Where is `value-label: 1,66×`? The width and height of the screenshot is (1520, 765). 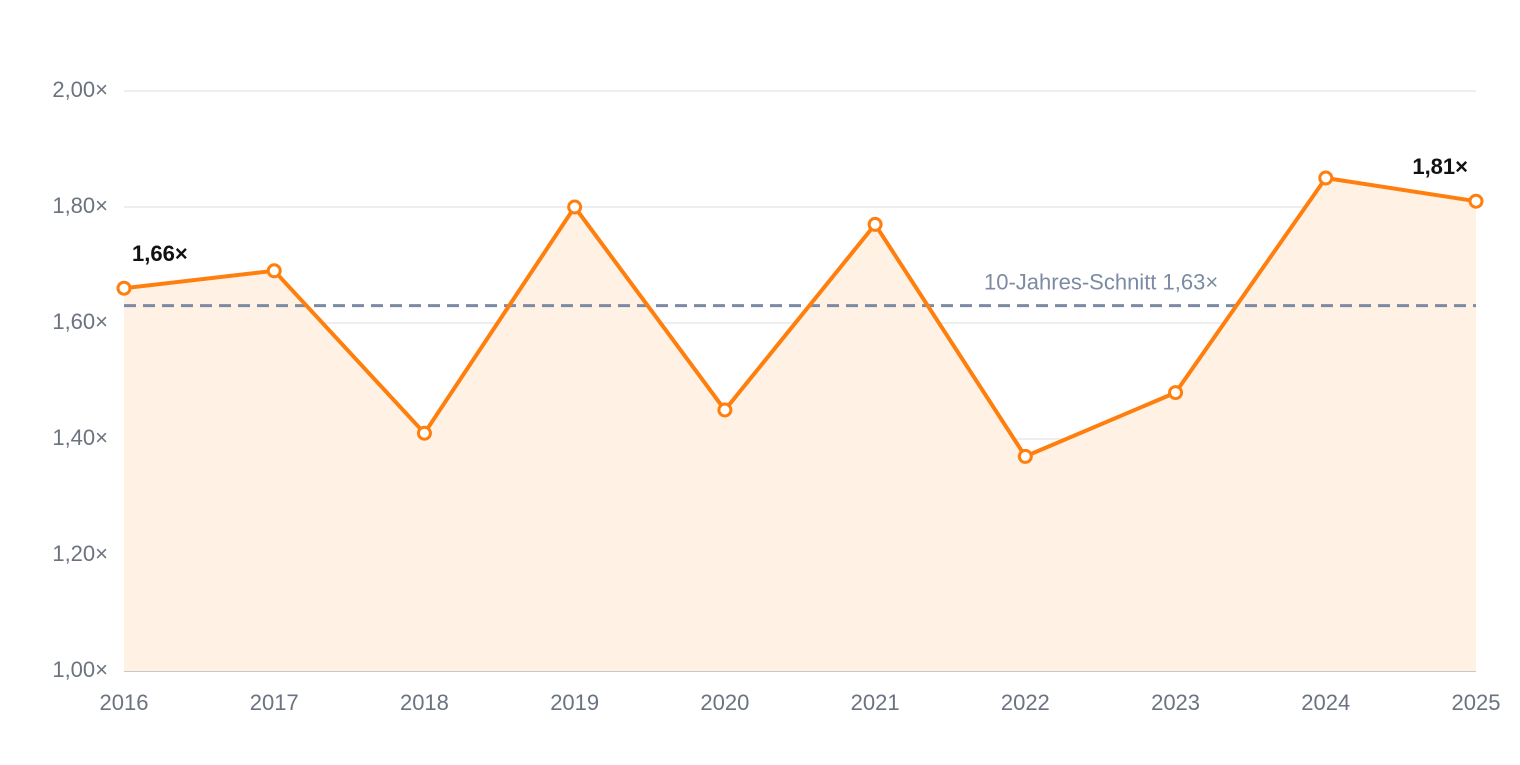
value-label: 1,66× is located at coordinates (160, 253).